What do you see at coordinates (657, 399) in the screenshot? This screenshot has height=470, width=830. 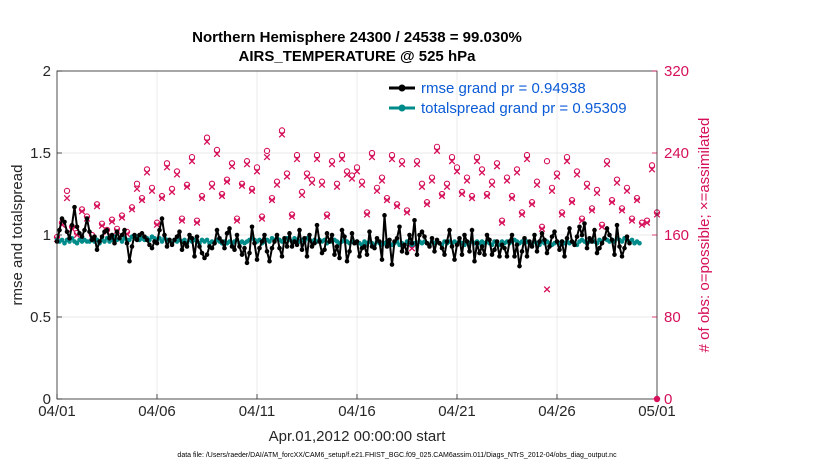 I see `right-axis-origin-marker` at bounding box center [657, 399].